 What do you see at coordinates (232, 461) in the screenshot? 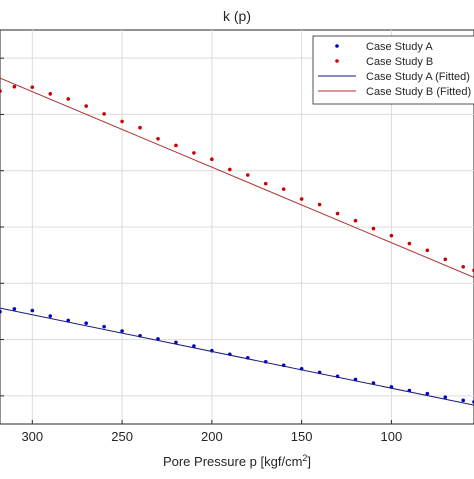
I see `x-axis-label-main: Pore Pressure p [kgf/cm` at bounding box center [232, 461].